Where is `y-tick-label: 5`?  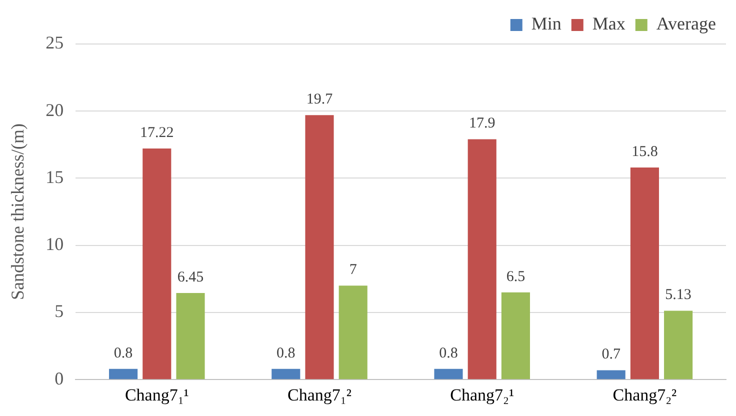
y-tick-label: 5 is located at coordinates (59, 311).